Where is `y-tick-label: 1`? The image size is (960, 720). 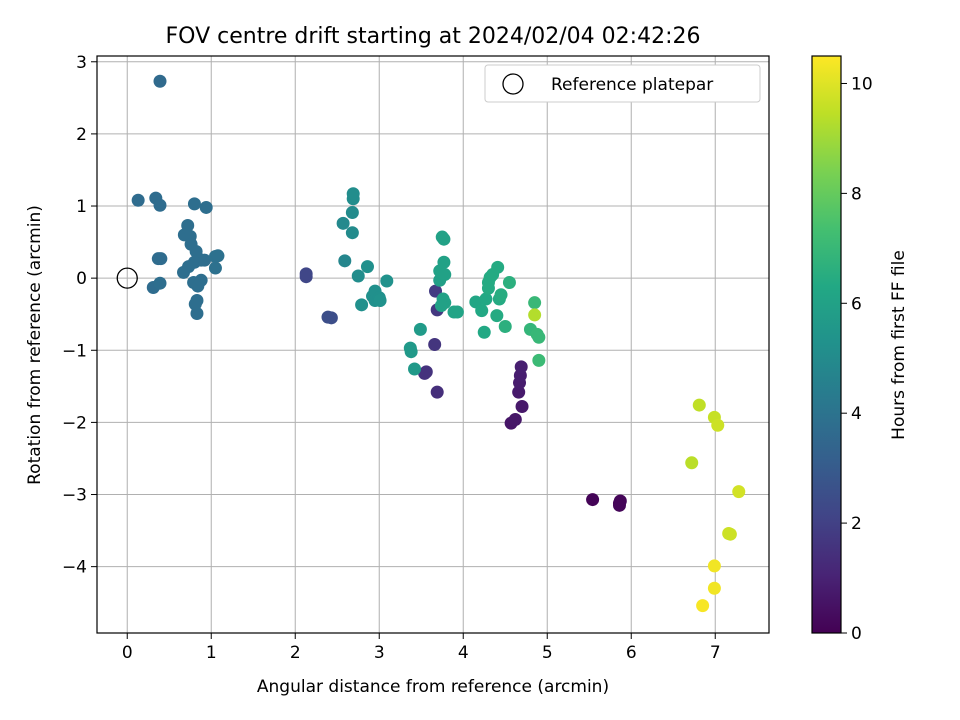 y-tick-label: 1 is located at coordinates (81, 207).